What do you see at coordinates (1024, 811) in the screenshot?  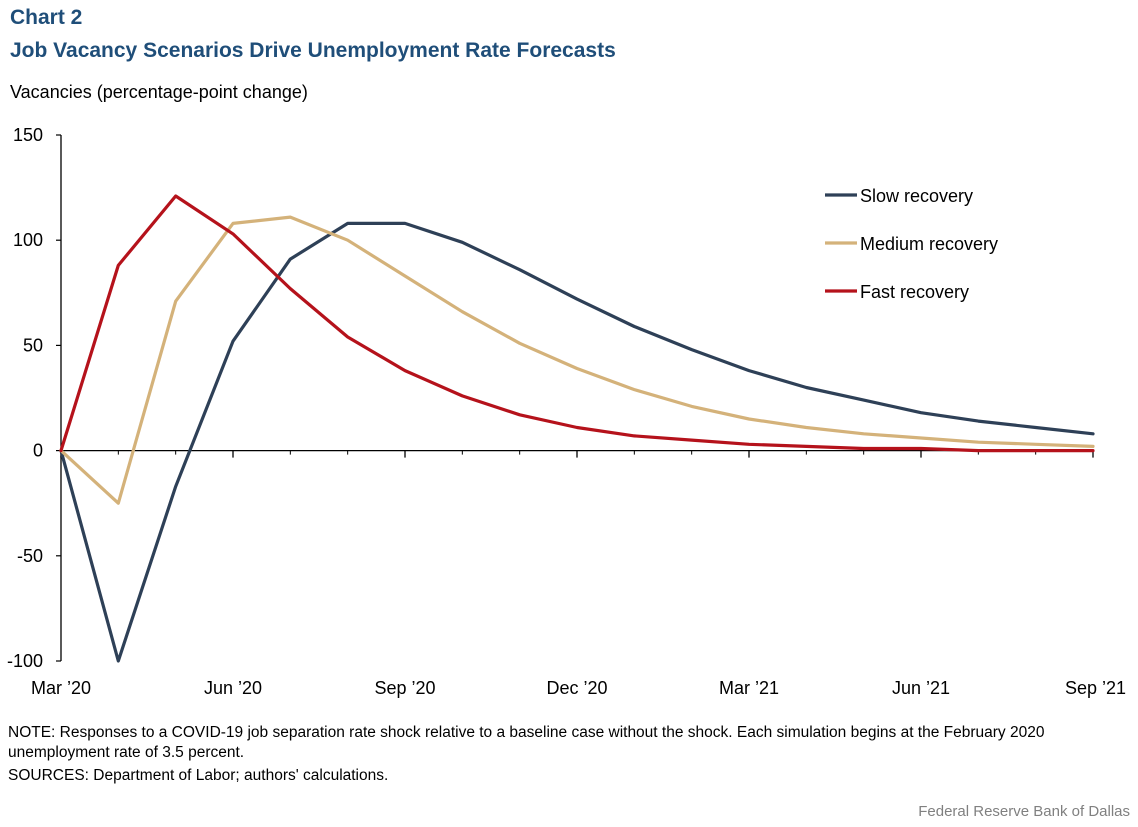 I see `chart-credit: Federal Reserve Bank of Dallas` at bounding box center [1024, 811].